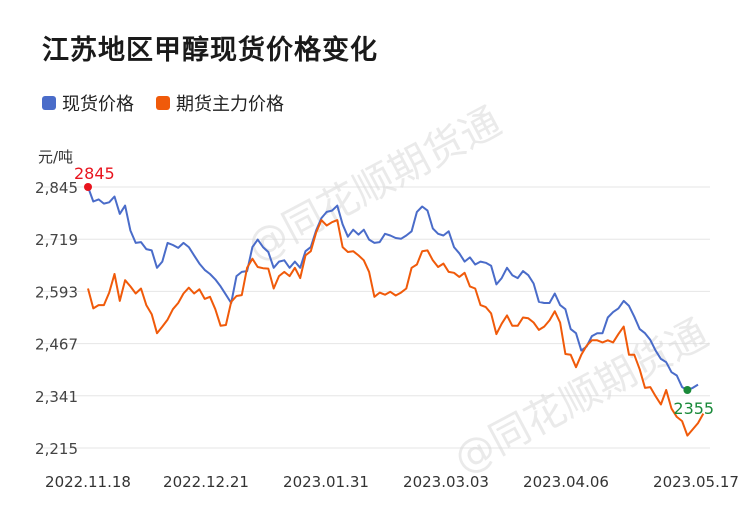 The height and width of the screenshot is (510, 750). Describe the element at coordinates (210, 50) in the screenshot. I see `page-title: 江苏地区甲醇现货价格变化` at that location.